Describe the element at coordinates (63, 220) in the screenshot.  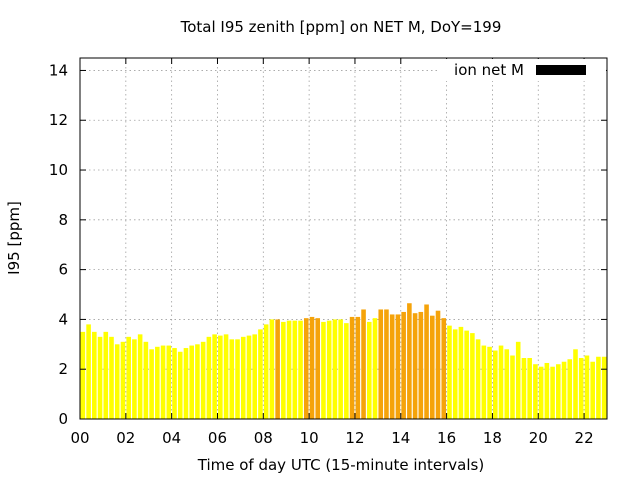
I see `y-tick-label: 8` at that location.